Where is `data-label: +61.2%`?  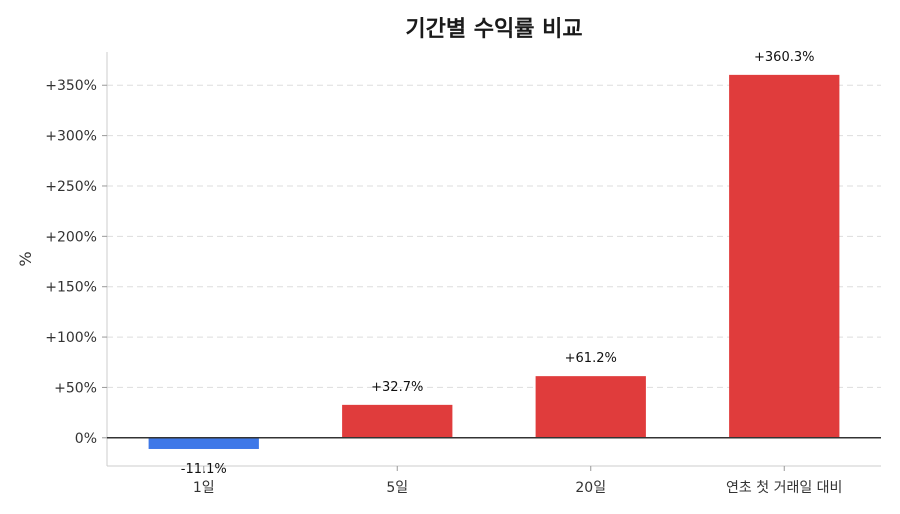
data-label: +61.2% is located at coordinates (591, 358).